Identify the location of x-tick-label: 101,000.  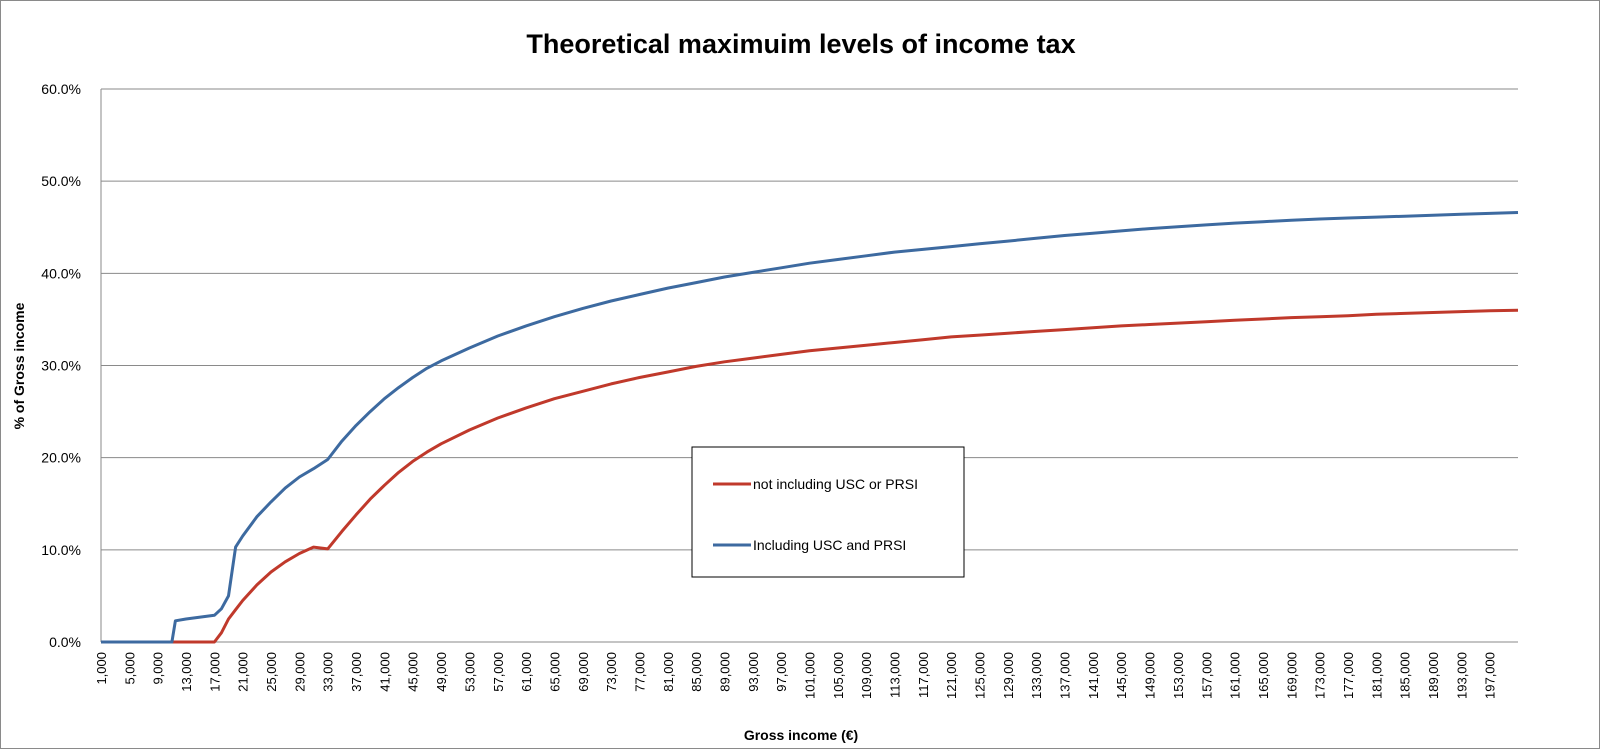
(810, 675).